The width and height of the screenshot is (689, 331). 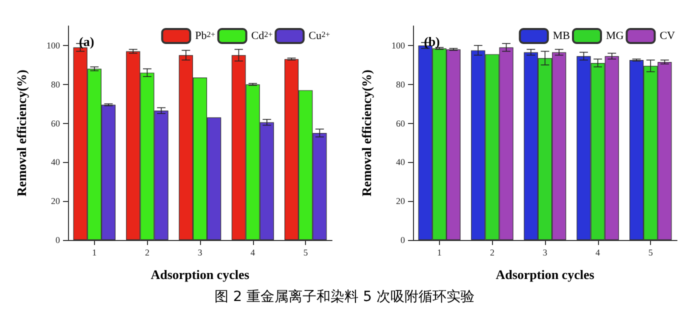 I want to click on caption: 图 2 重金属离子和染料 5 次吸附循环实验, so click(x=345, y=297).